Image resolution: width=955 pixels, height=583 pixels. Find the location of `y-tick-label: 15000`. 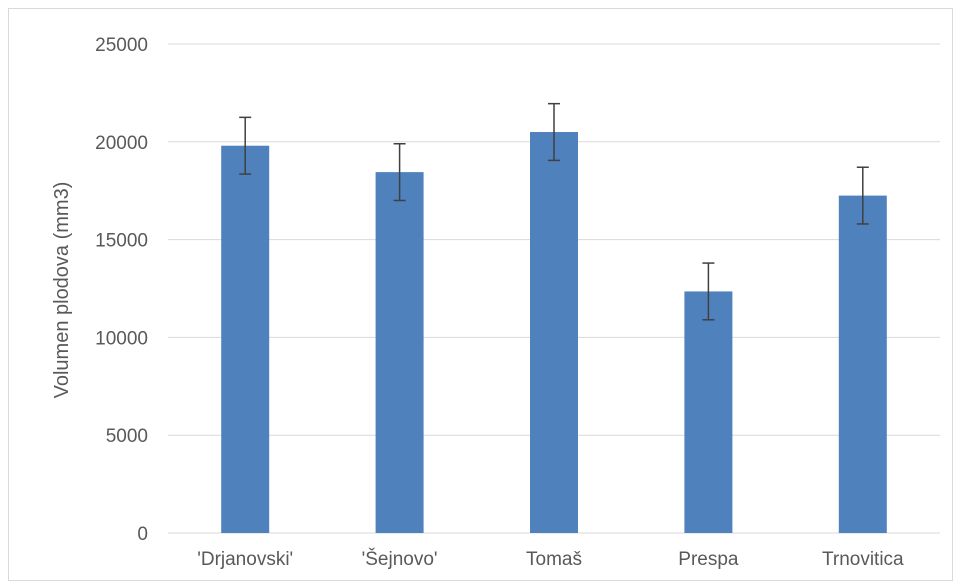

y-tick-label: 15000 is located at coordinates (121, 241).